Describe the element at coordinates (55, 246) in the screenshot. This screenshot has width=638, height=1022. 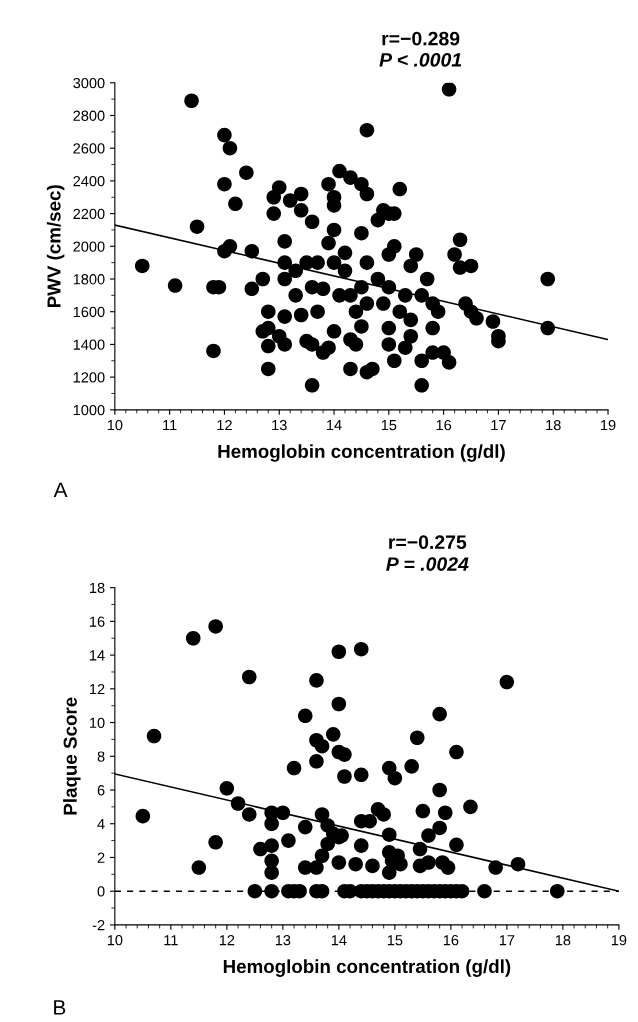
I see `y-axis-title: PWV (cm/sec)` at that location.